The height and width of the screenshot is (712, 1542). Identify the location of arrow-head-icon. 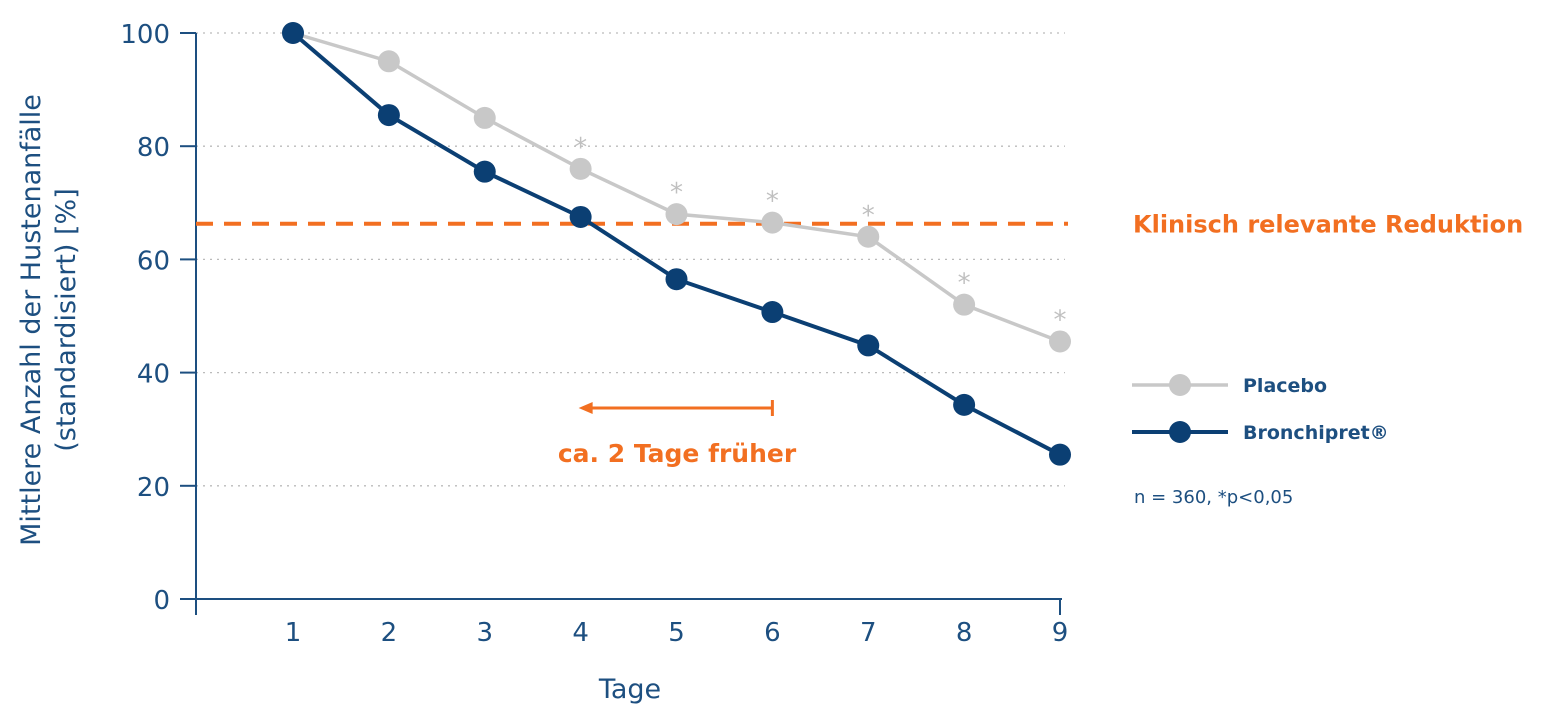
(585, 408).